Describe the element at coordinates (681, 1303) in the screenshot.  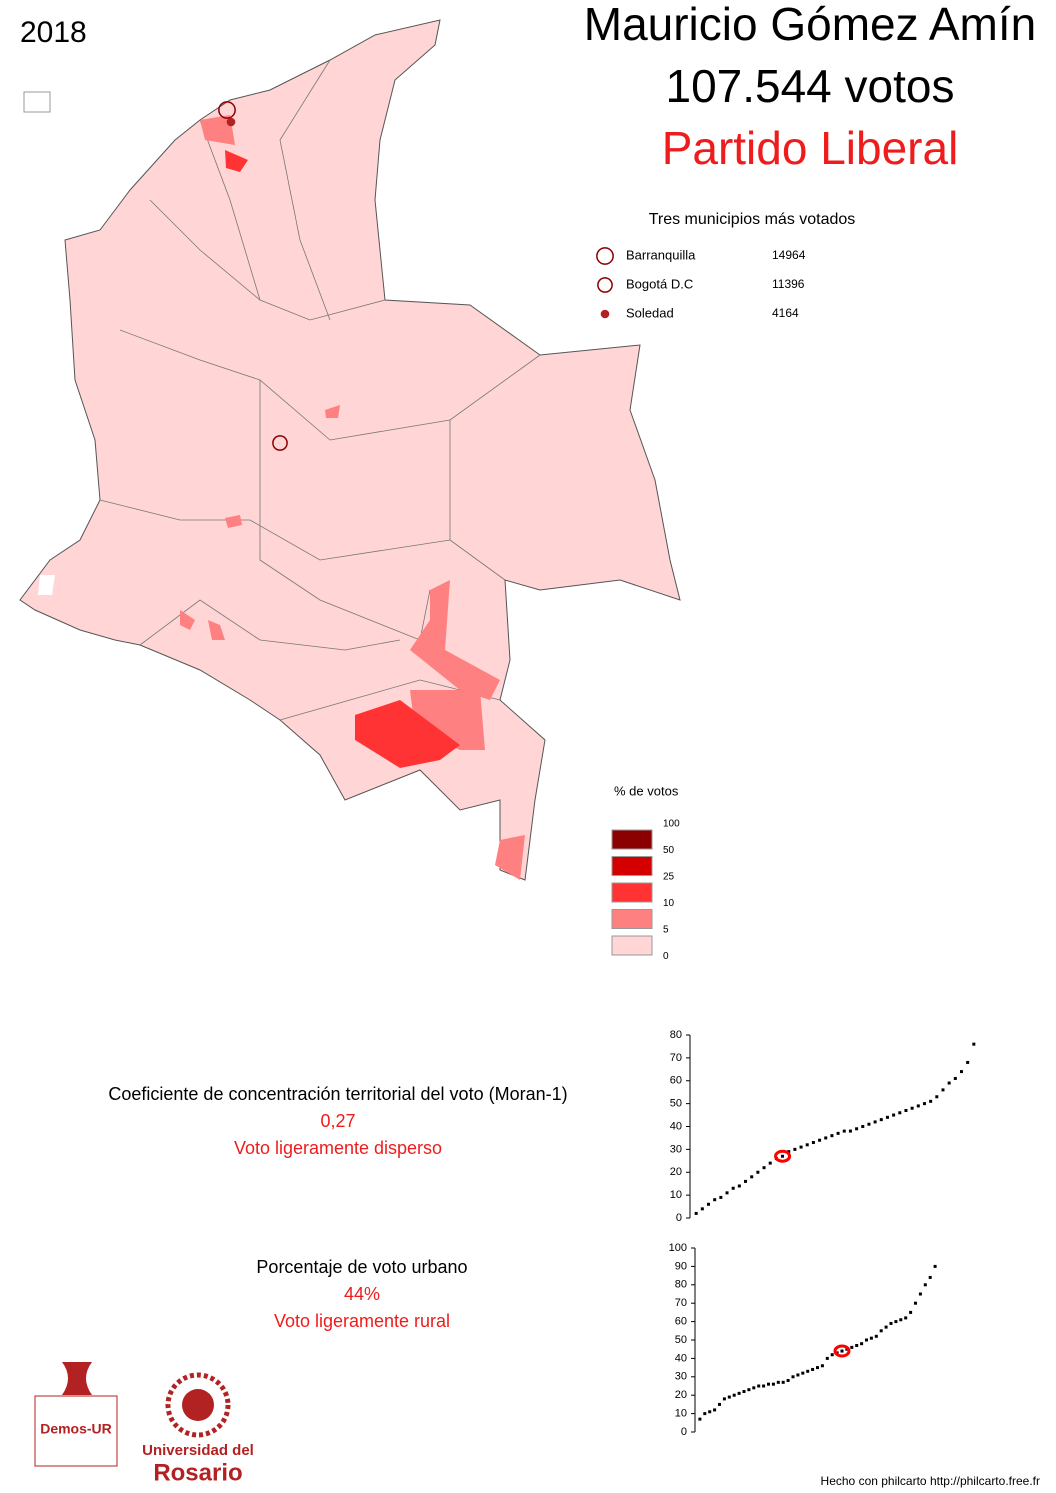
I see `y-tick-label: 70` at that location.